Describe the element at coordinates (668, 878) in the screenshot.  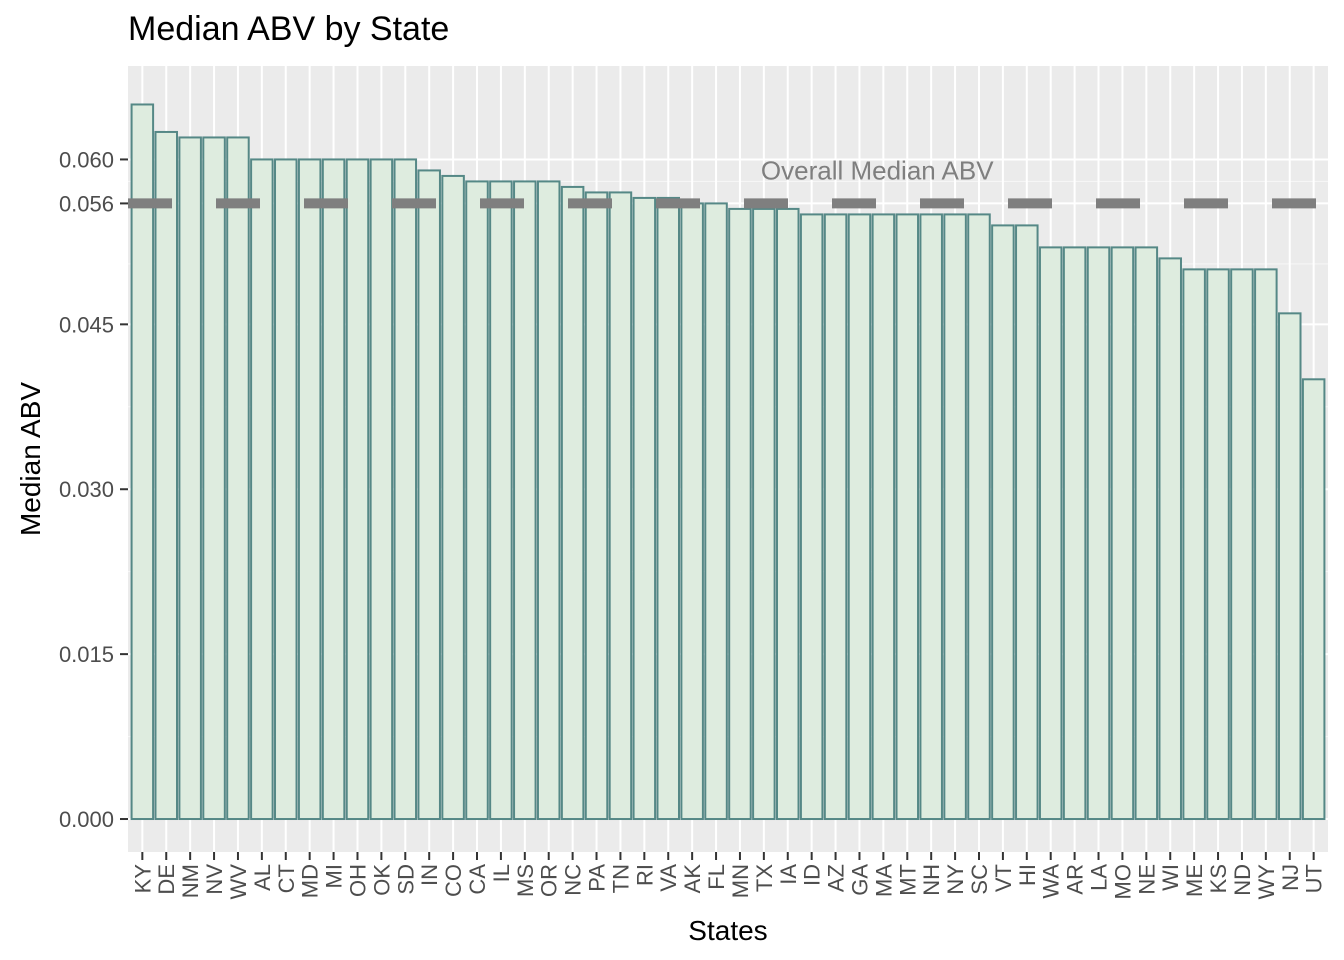
I see `x-tick-label-va: VA` at that location.